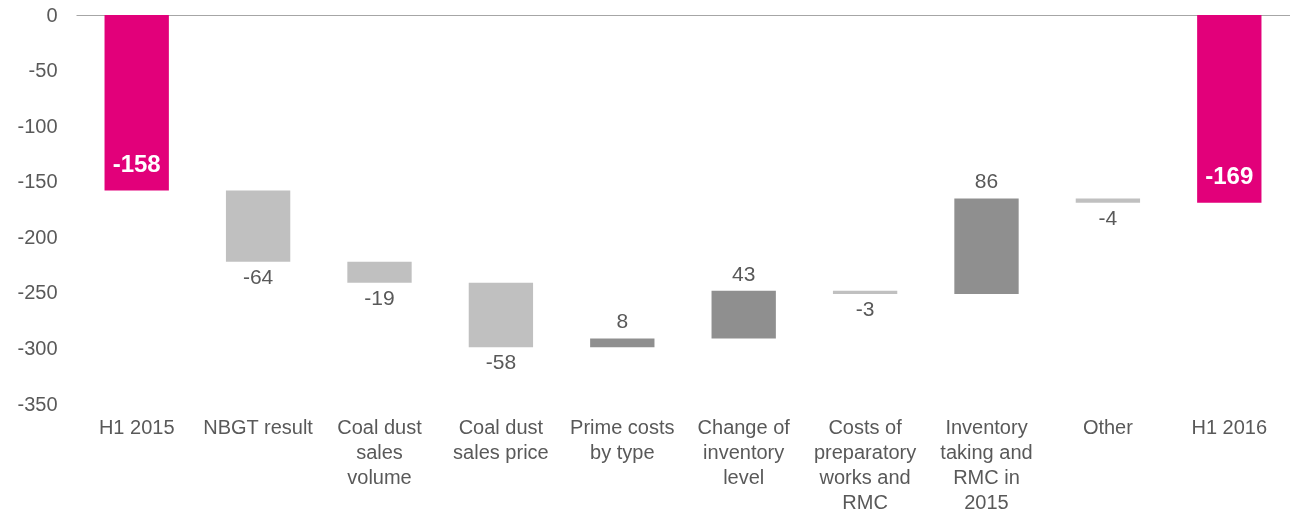  Describe the element at coordinates (1229, 426) in the screenshot. I see `x-tick-label: H1 2016` at that location.